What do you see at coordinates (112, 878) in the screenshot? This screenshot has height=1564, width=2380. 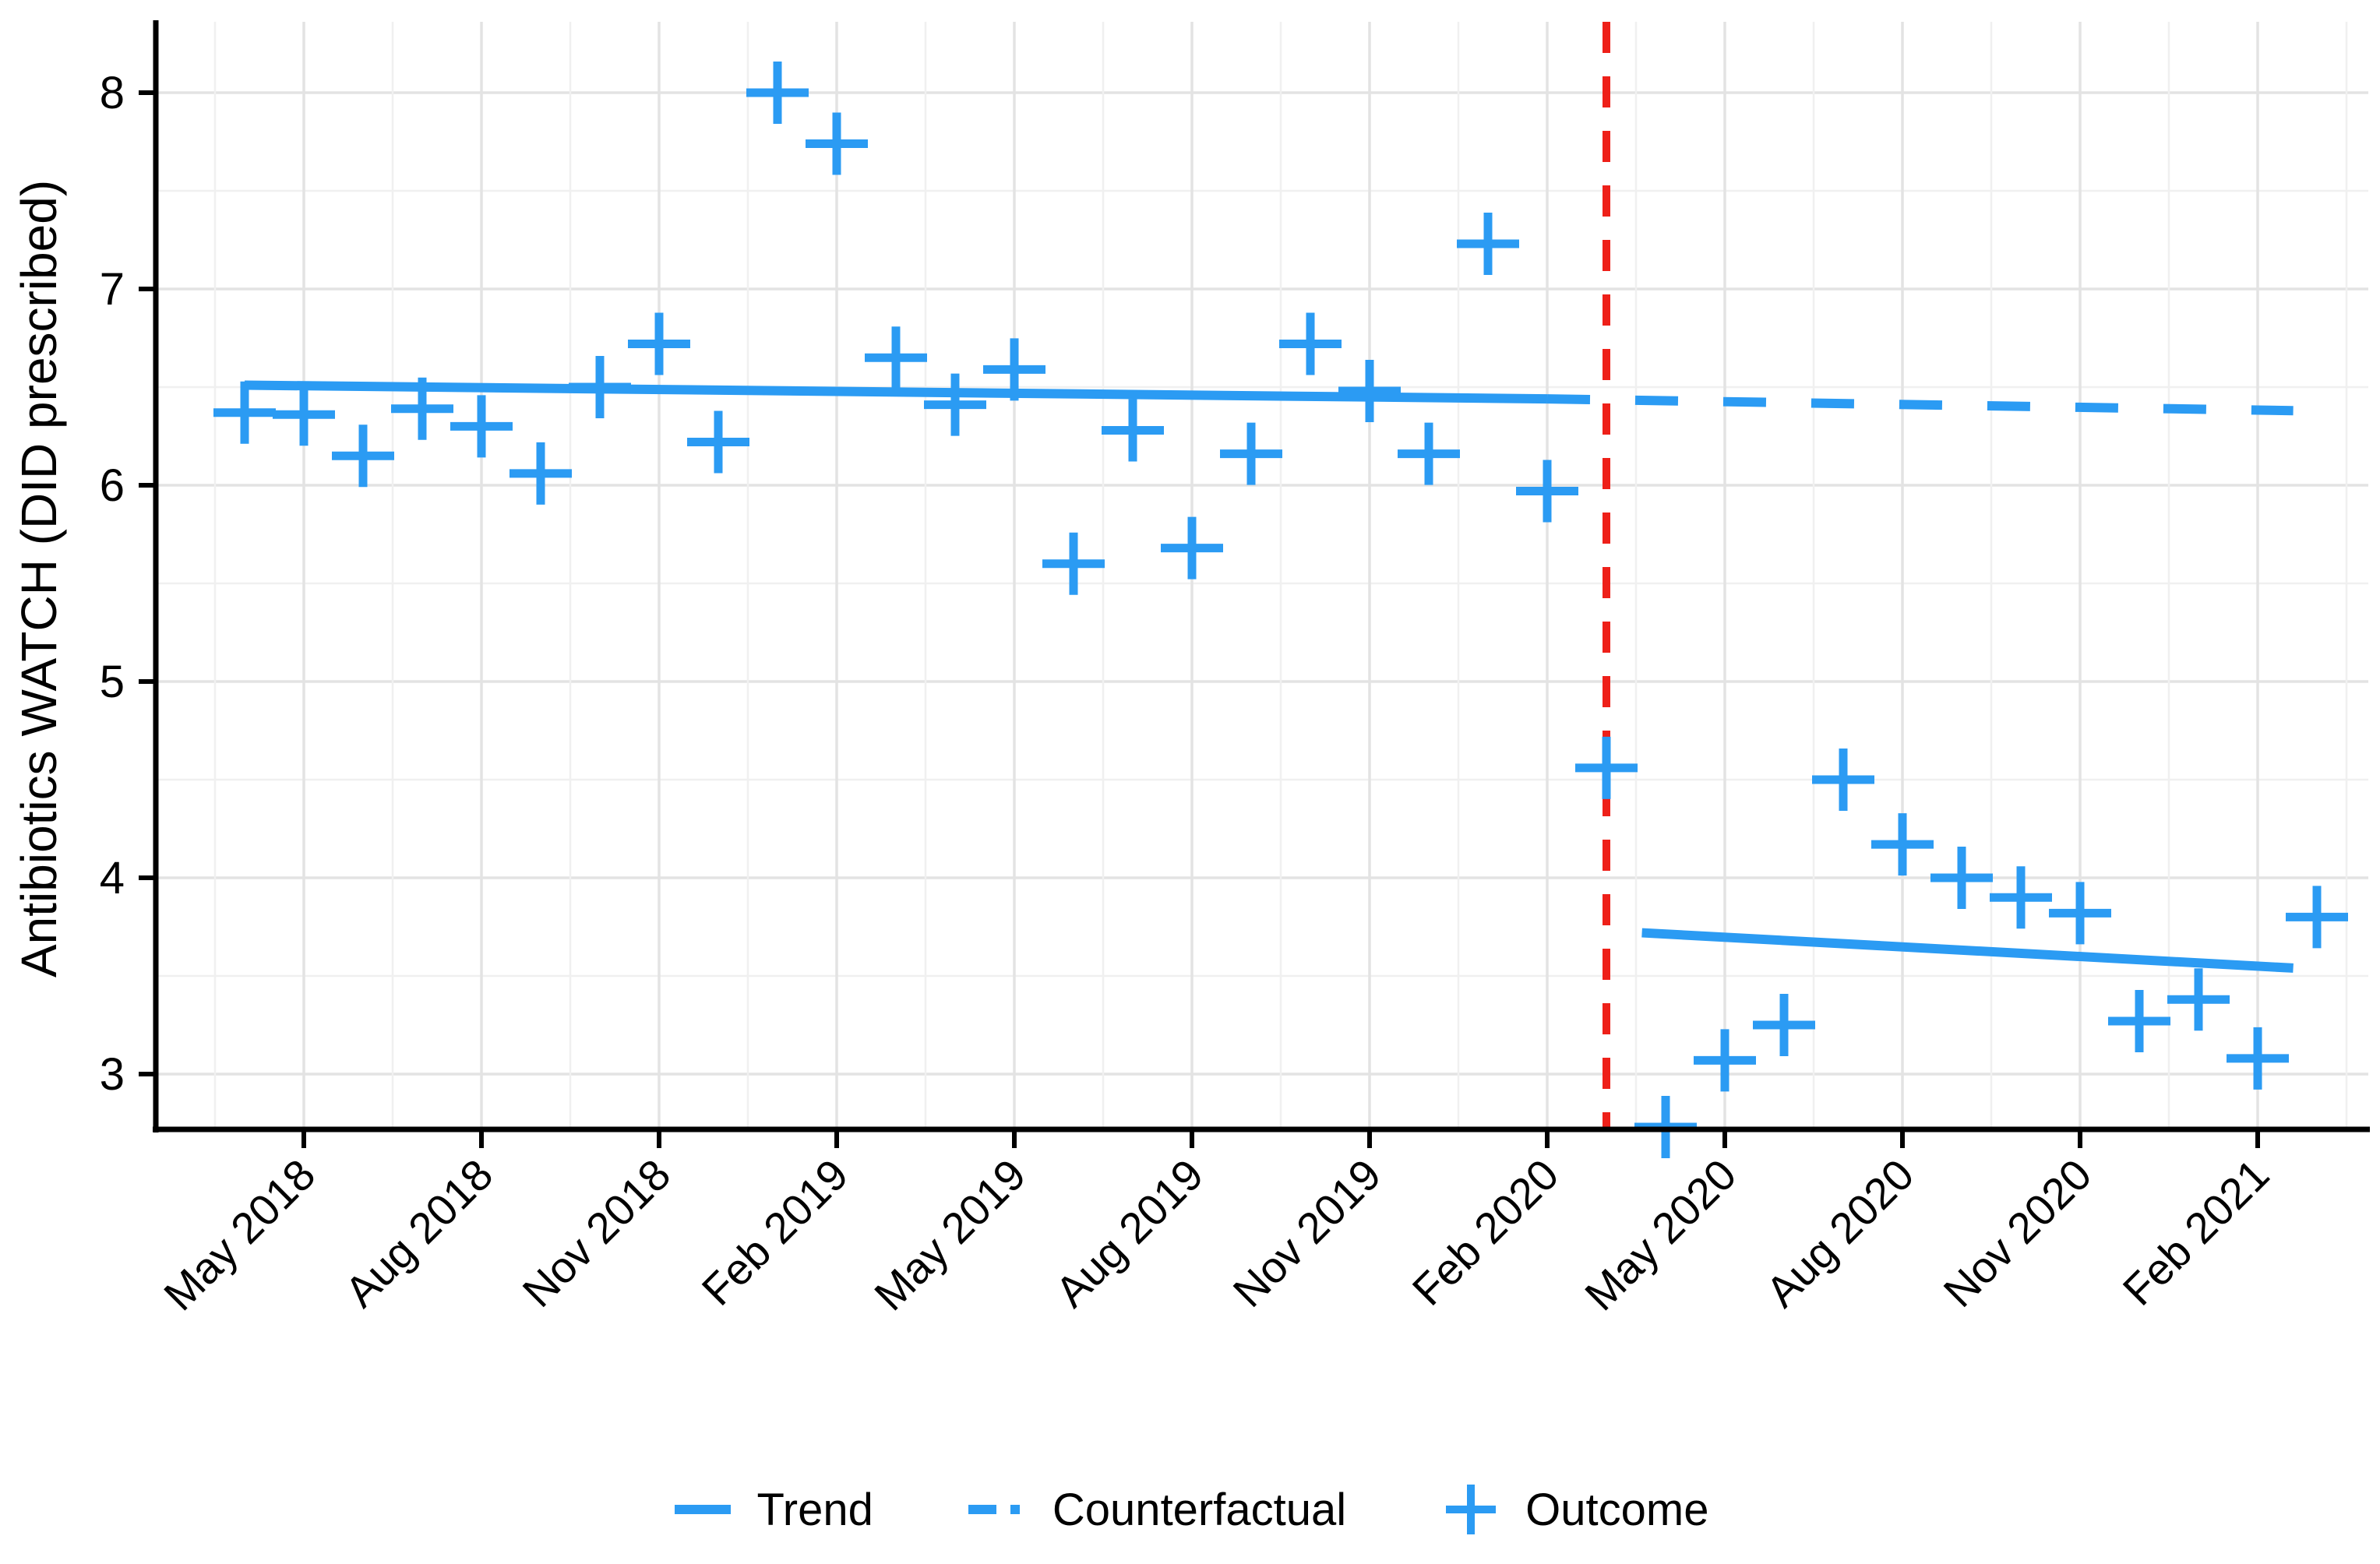 I see `y-tick-label: 4` at bounding box center [112, 878].